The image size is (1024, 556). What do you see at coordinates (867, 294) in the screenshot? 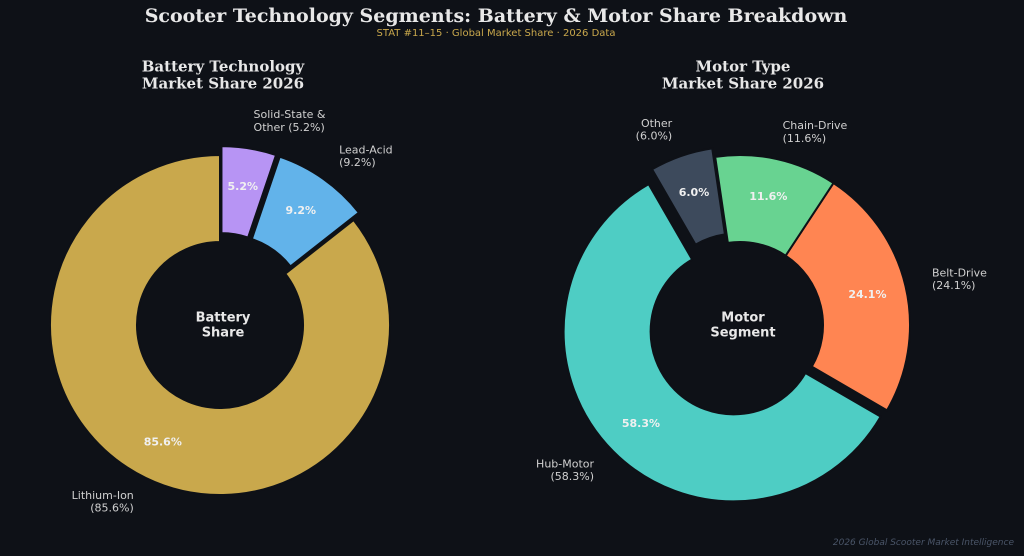
I see `value-label: 24.1%` at bounding box center [867, 294].